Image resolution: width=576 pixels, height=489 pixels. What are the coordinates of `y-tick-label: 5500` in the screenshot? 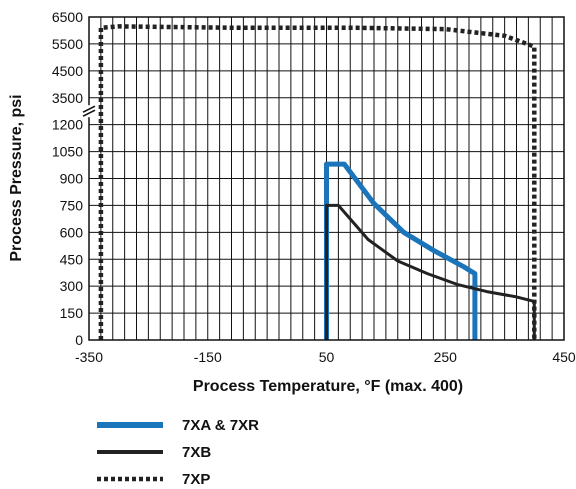 It's located at (67, 44).